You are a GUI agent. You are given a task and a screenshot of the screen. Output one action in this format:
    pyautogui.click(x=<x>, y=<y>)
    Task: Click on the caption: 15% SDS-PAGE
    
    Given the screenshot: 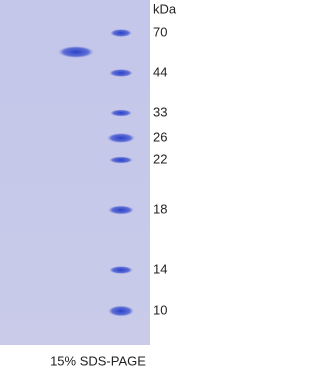 What is the action you would take?
    pyautogui.click(x=98, y=360)
    